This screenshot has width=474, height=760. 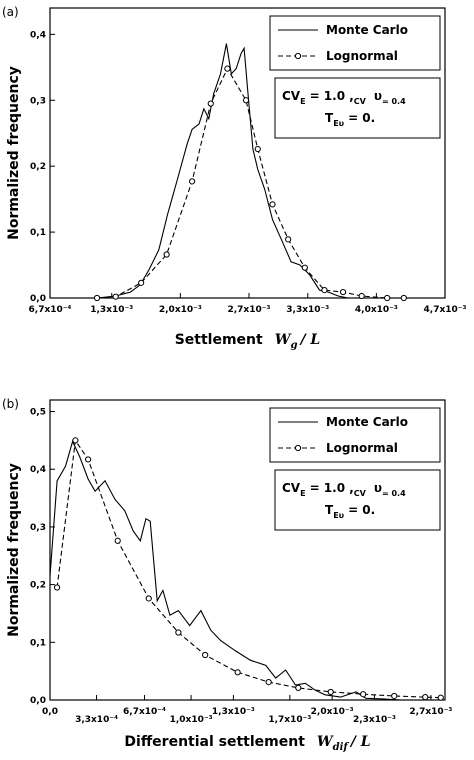 I want to click on x-axis-label: Settlement Wg / L, so click(x=248, y=341).